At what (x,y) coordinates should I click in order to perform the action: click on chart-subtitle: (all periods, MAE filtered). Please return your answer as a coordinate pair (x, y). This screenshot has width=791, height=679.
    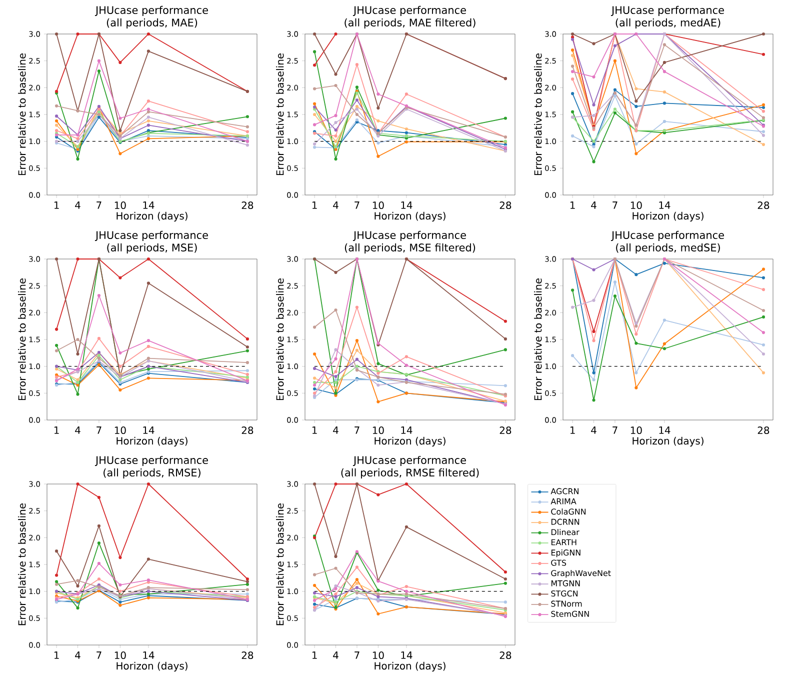
    Looking at the image, I should click on (410, 23).